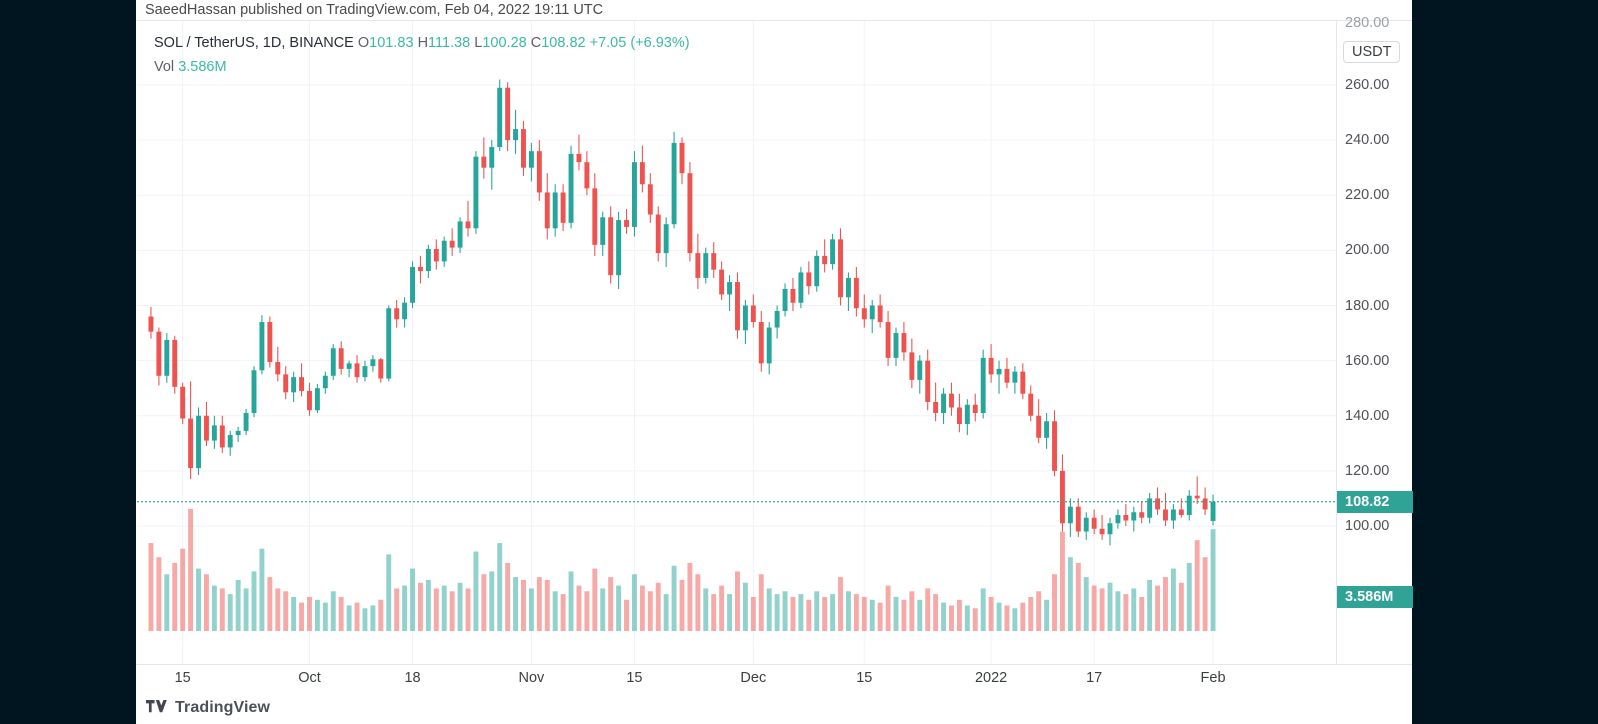 Image resolution: width=1598 pixels, height=724 pixels. Describe the element at coordinates (156, 706) in the screenshot. I see `tradingview-logo-icon` at that location.